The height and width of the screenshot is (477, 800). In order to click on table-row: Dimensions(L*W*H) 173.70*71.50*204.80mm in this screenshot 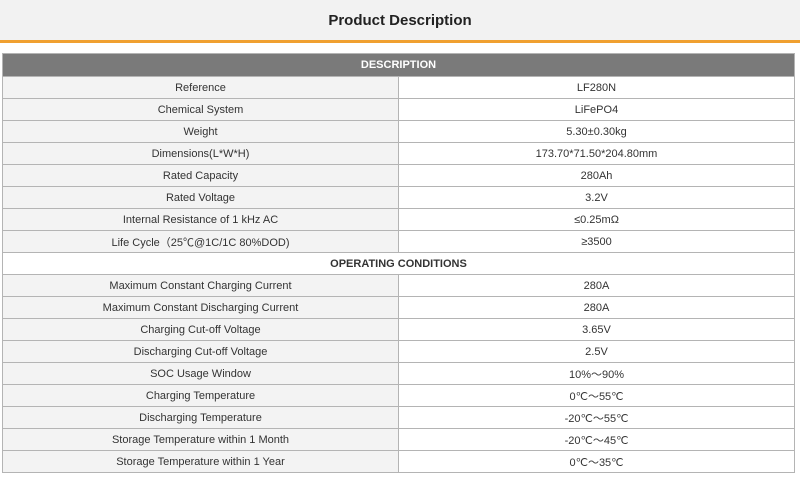, I will do `click(398, 153)`.